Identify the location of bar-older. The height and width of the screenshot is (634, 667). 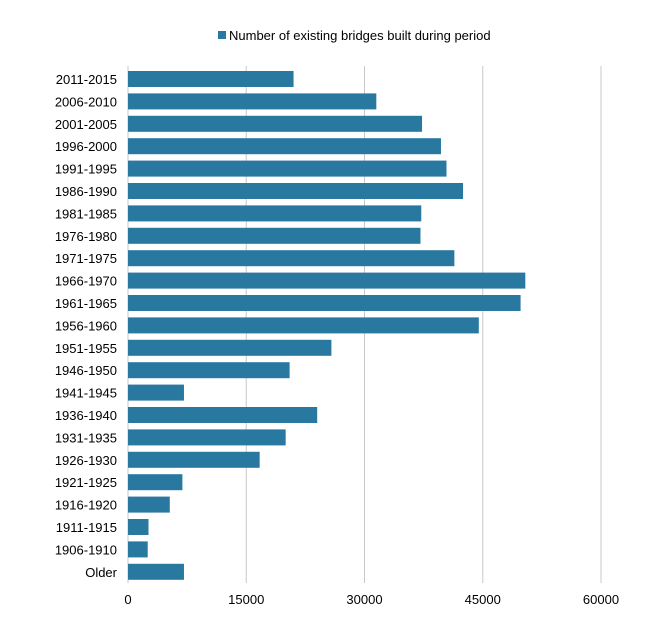
(156, 571).